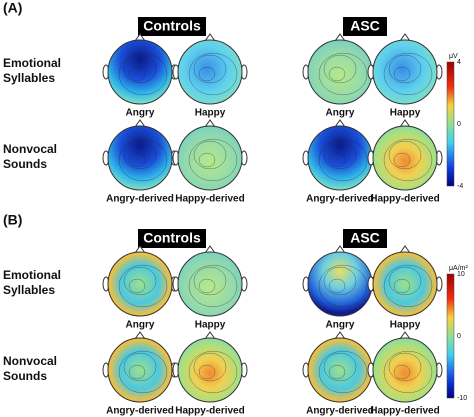  Describe the element at coordinates (459, 336) in the screenshot. I see `colorbar-tick: 0` at that location.